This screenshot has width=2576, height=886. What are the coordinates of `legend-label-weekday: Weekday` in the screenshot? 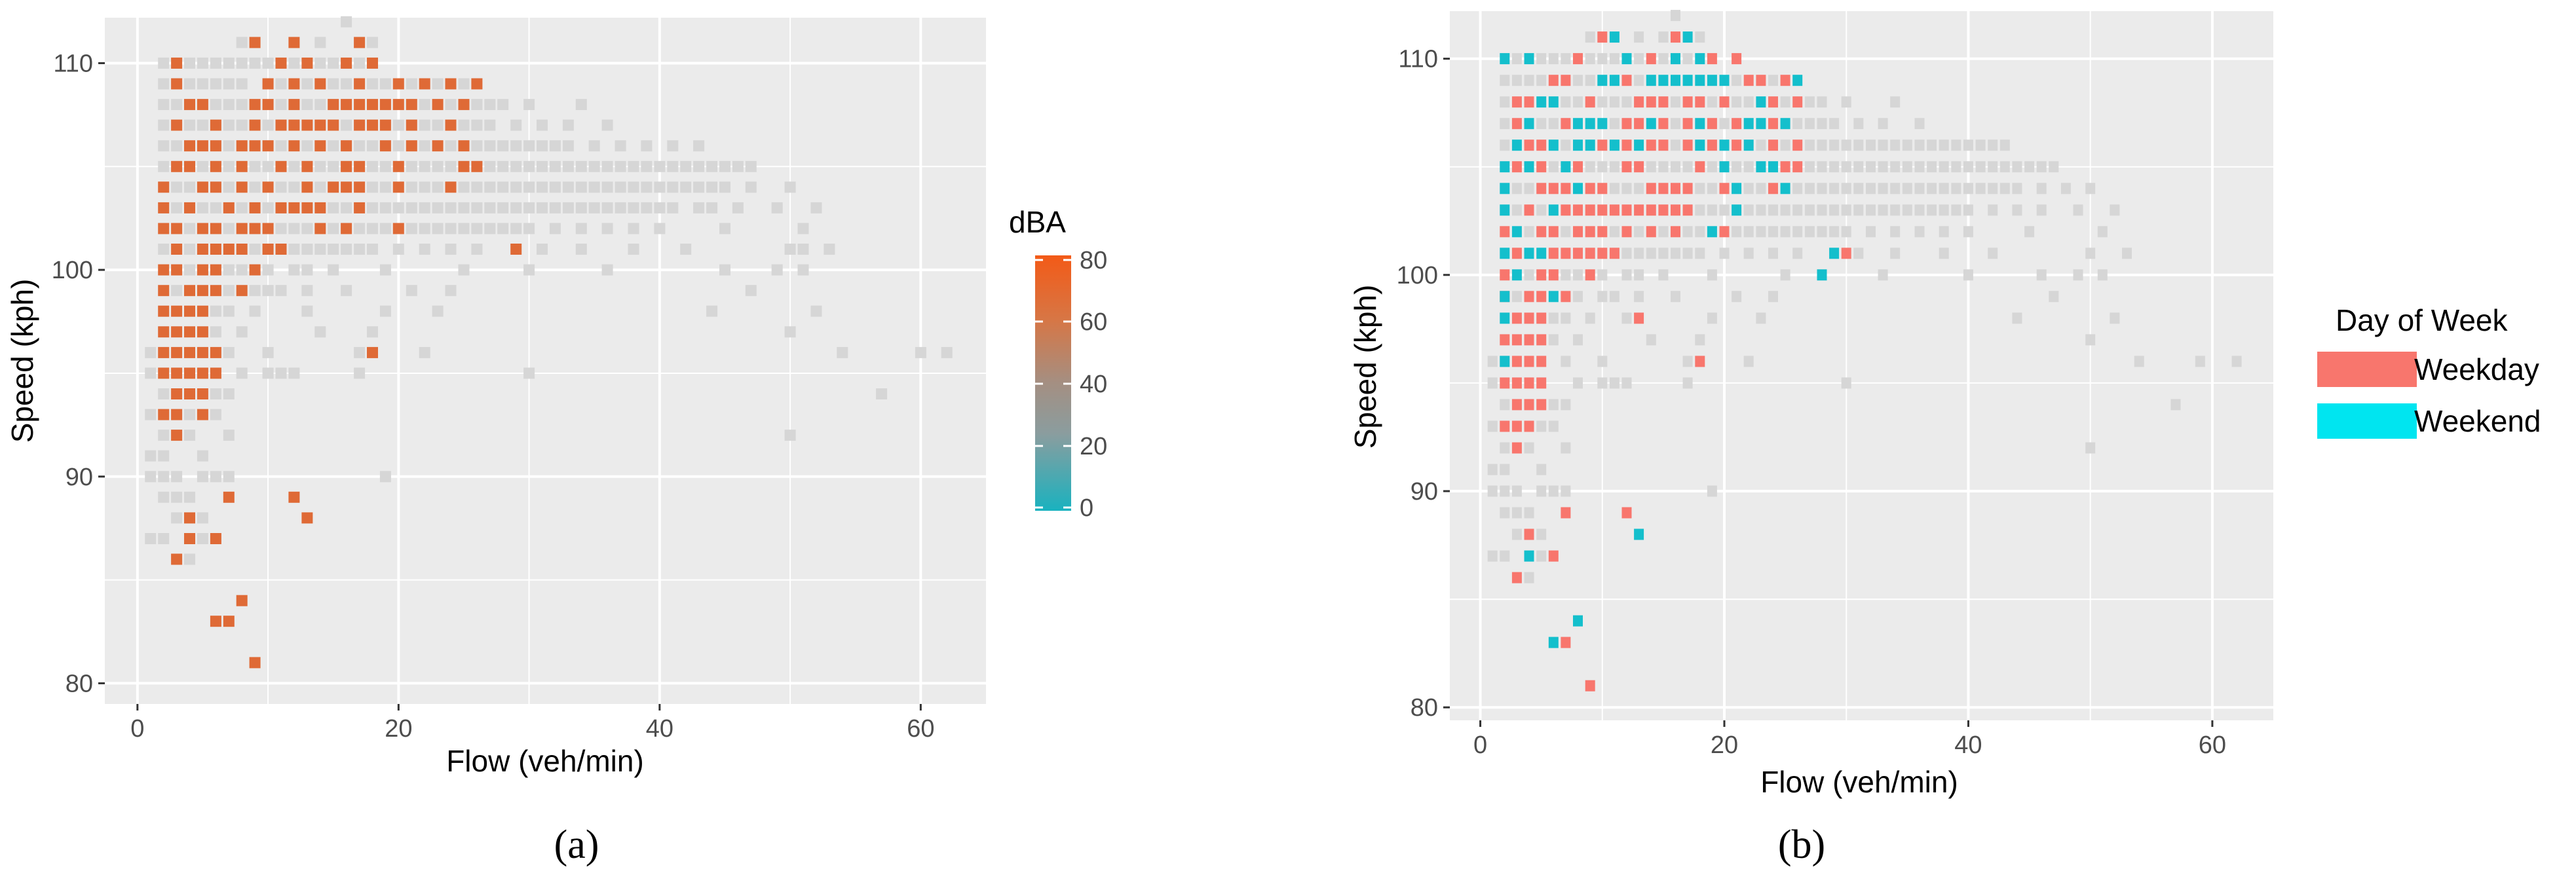 It's located at (2476, 369).